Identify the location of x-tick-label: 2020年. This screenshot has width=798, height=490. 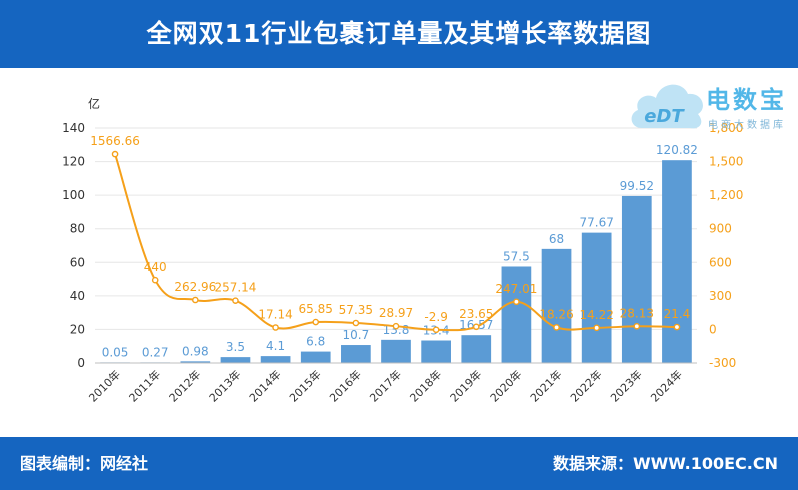
(505, 385).